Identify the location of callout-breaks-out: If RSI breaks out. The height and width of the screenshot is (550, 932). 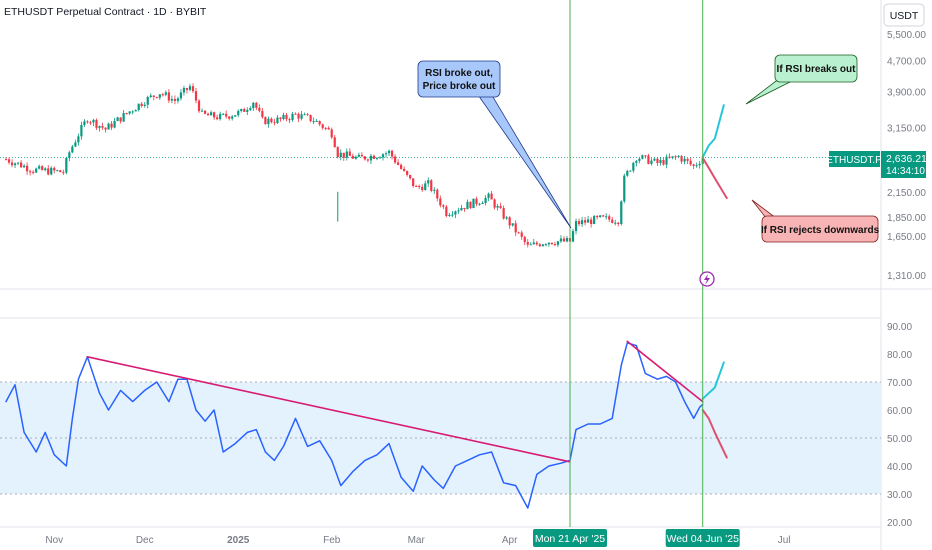
(801, 79).